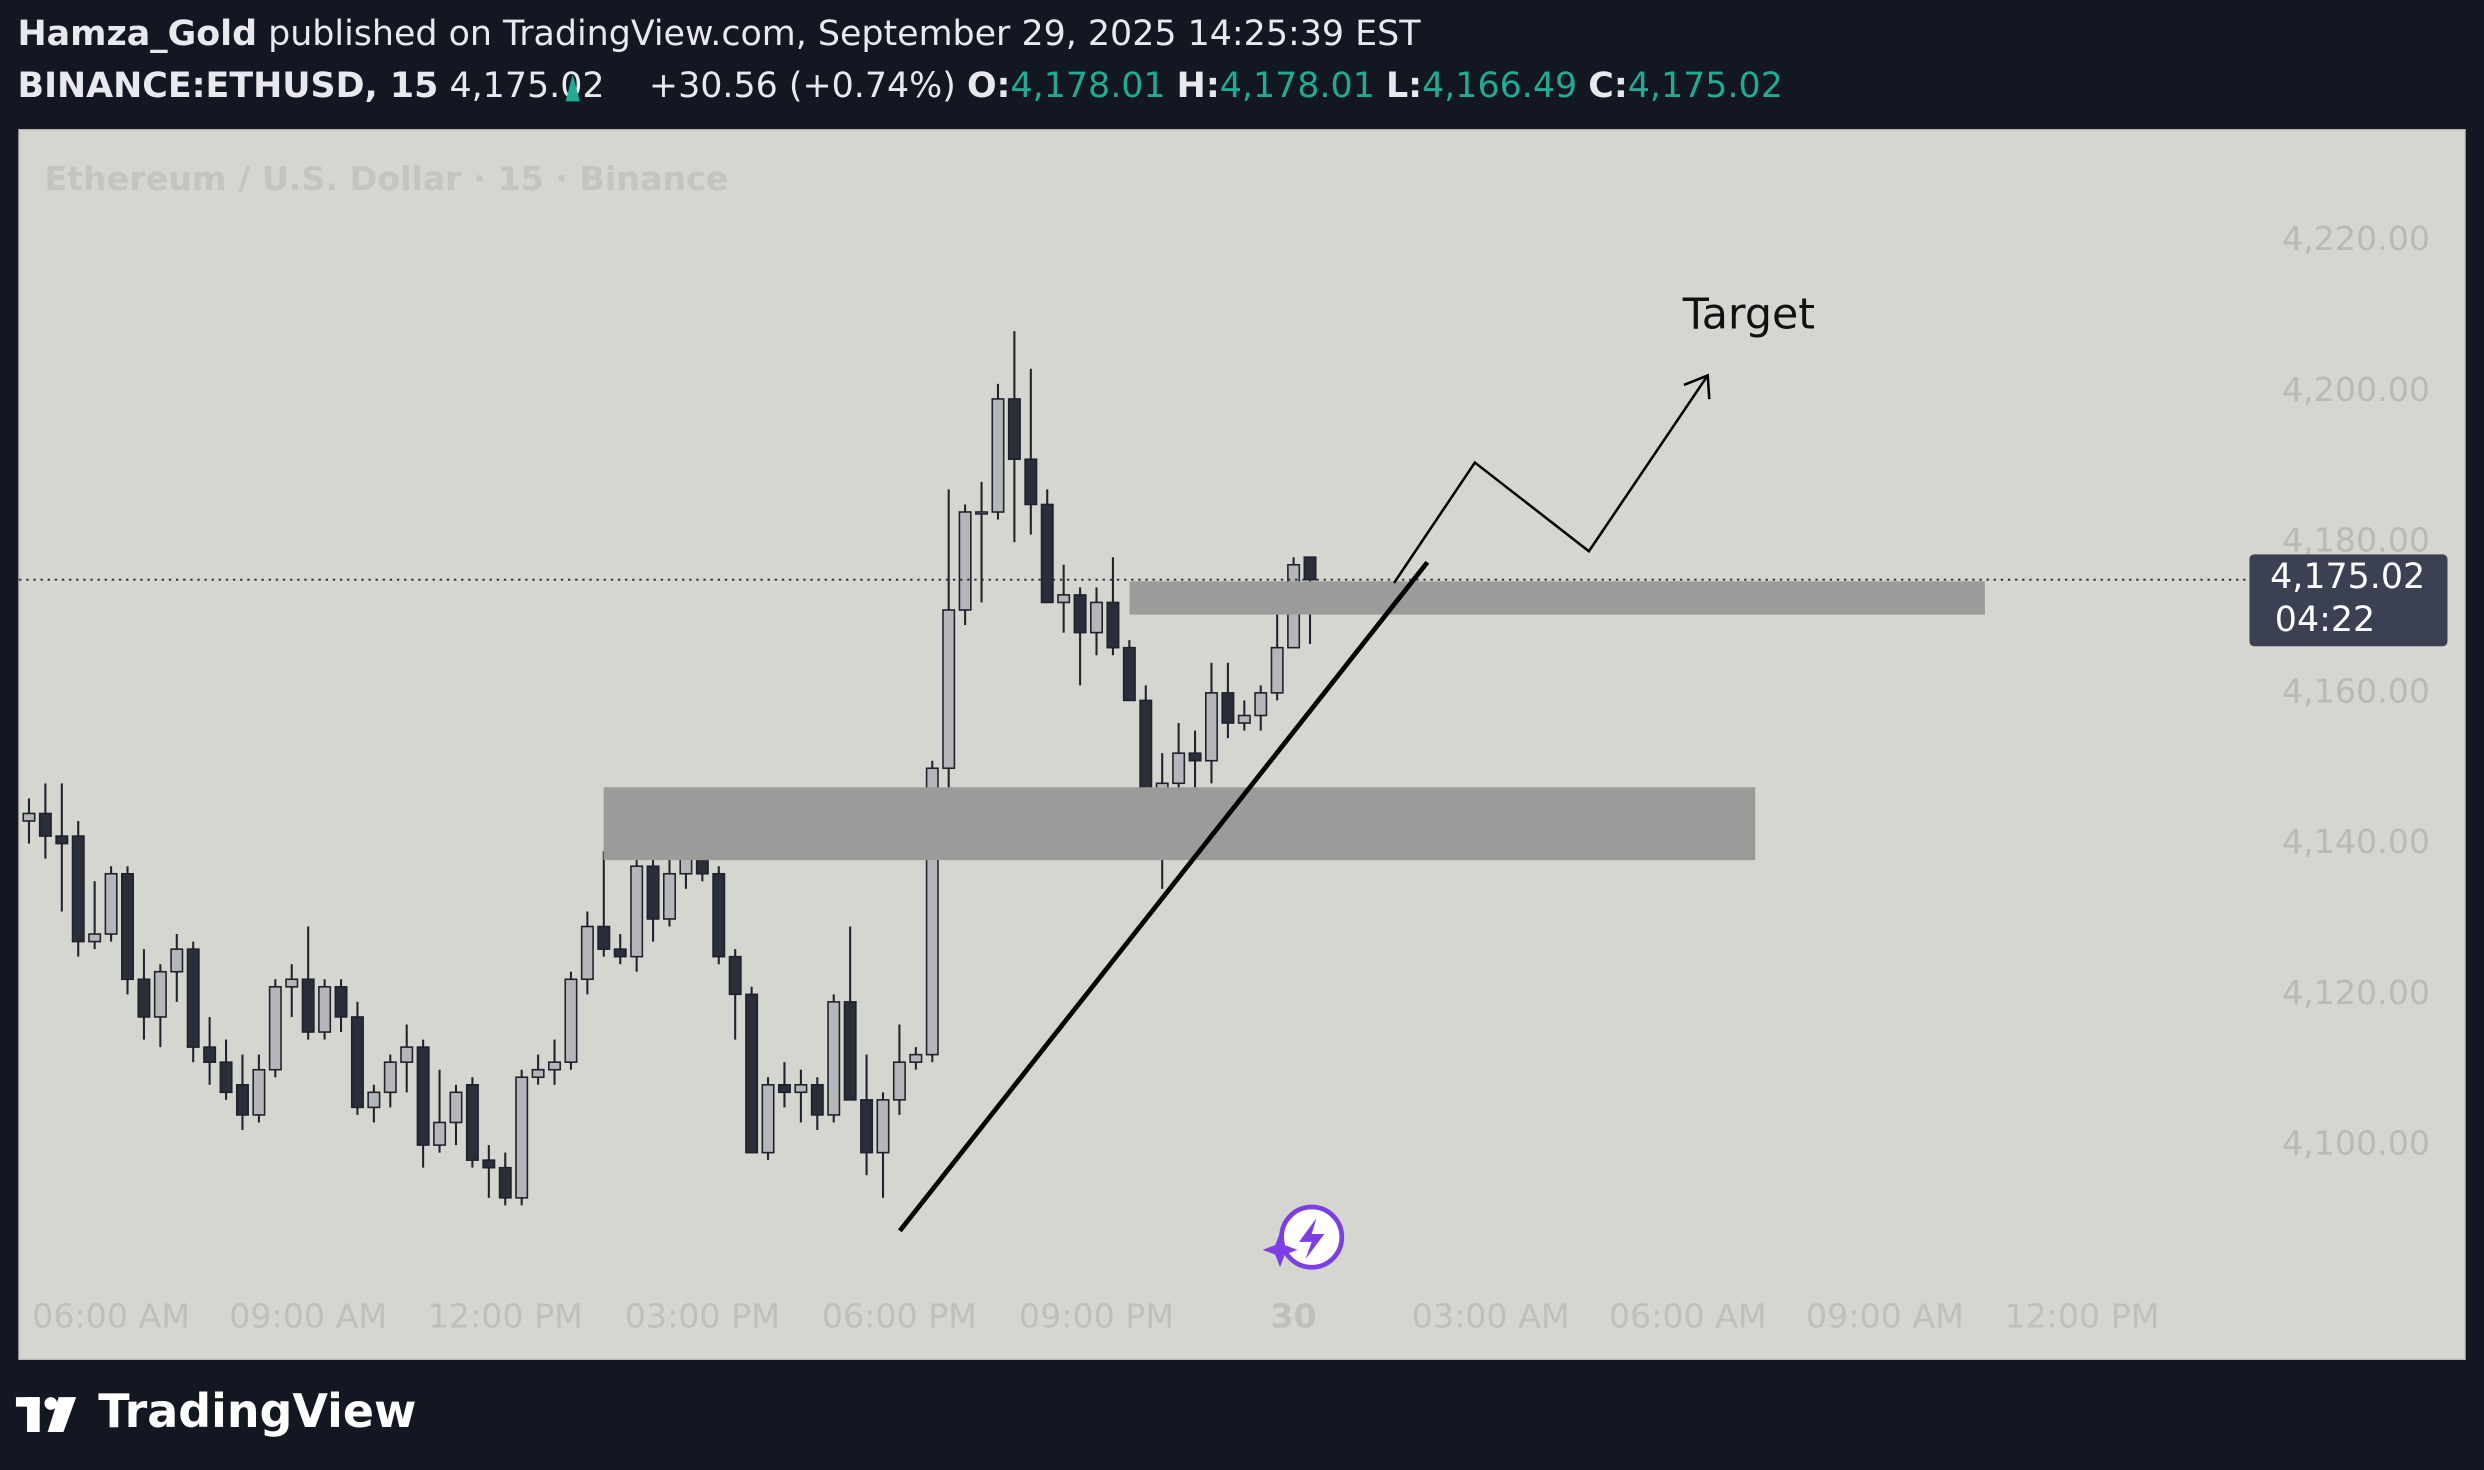 Image resolution: width=2484 pixels, height=1470 pixels. I want to click on last: 4,175.02, so click(526, 86).